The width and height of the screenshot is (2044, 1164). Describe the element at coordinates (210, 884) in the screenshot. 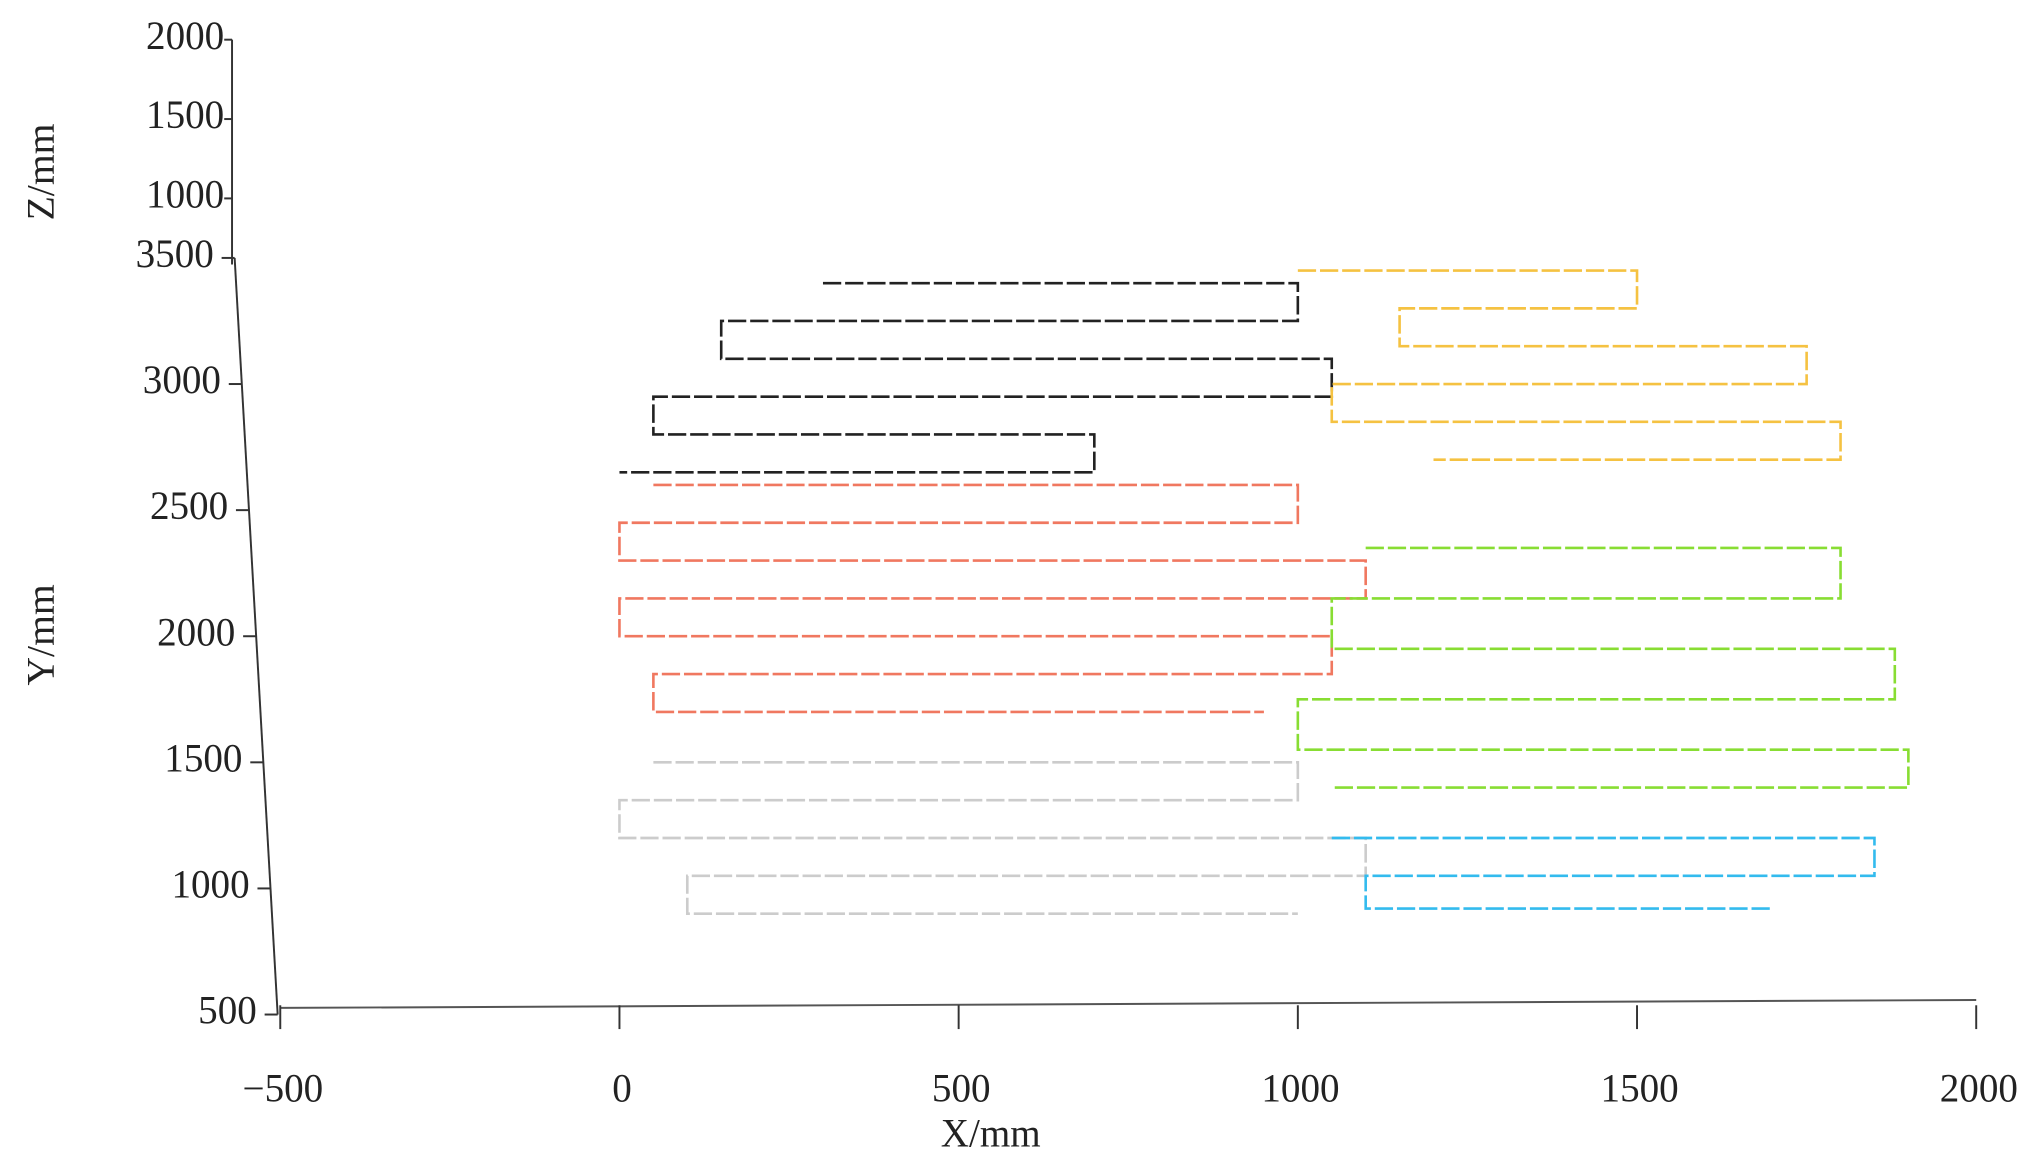

I see `y-tick-label: 1000` at that location.